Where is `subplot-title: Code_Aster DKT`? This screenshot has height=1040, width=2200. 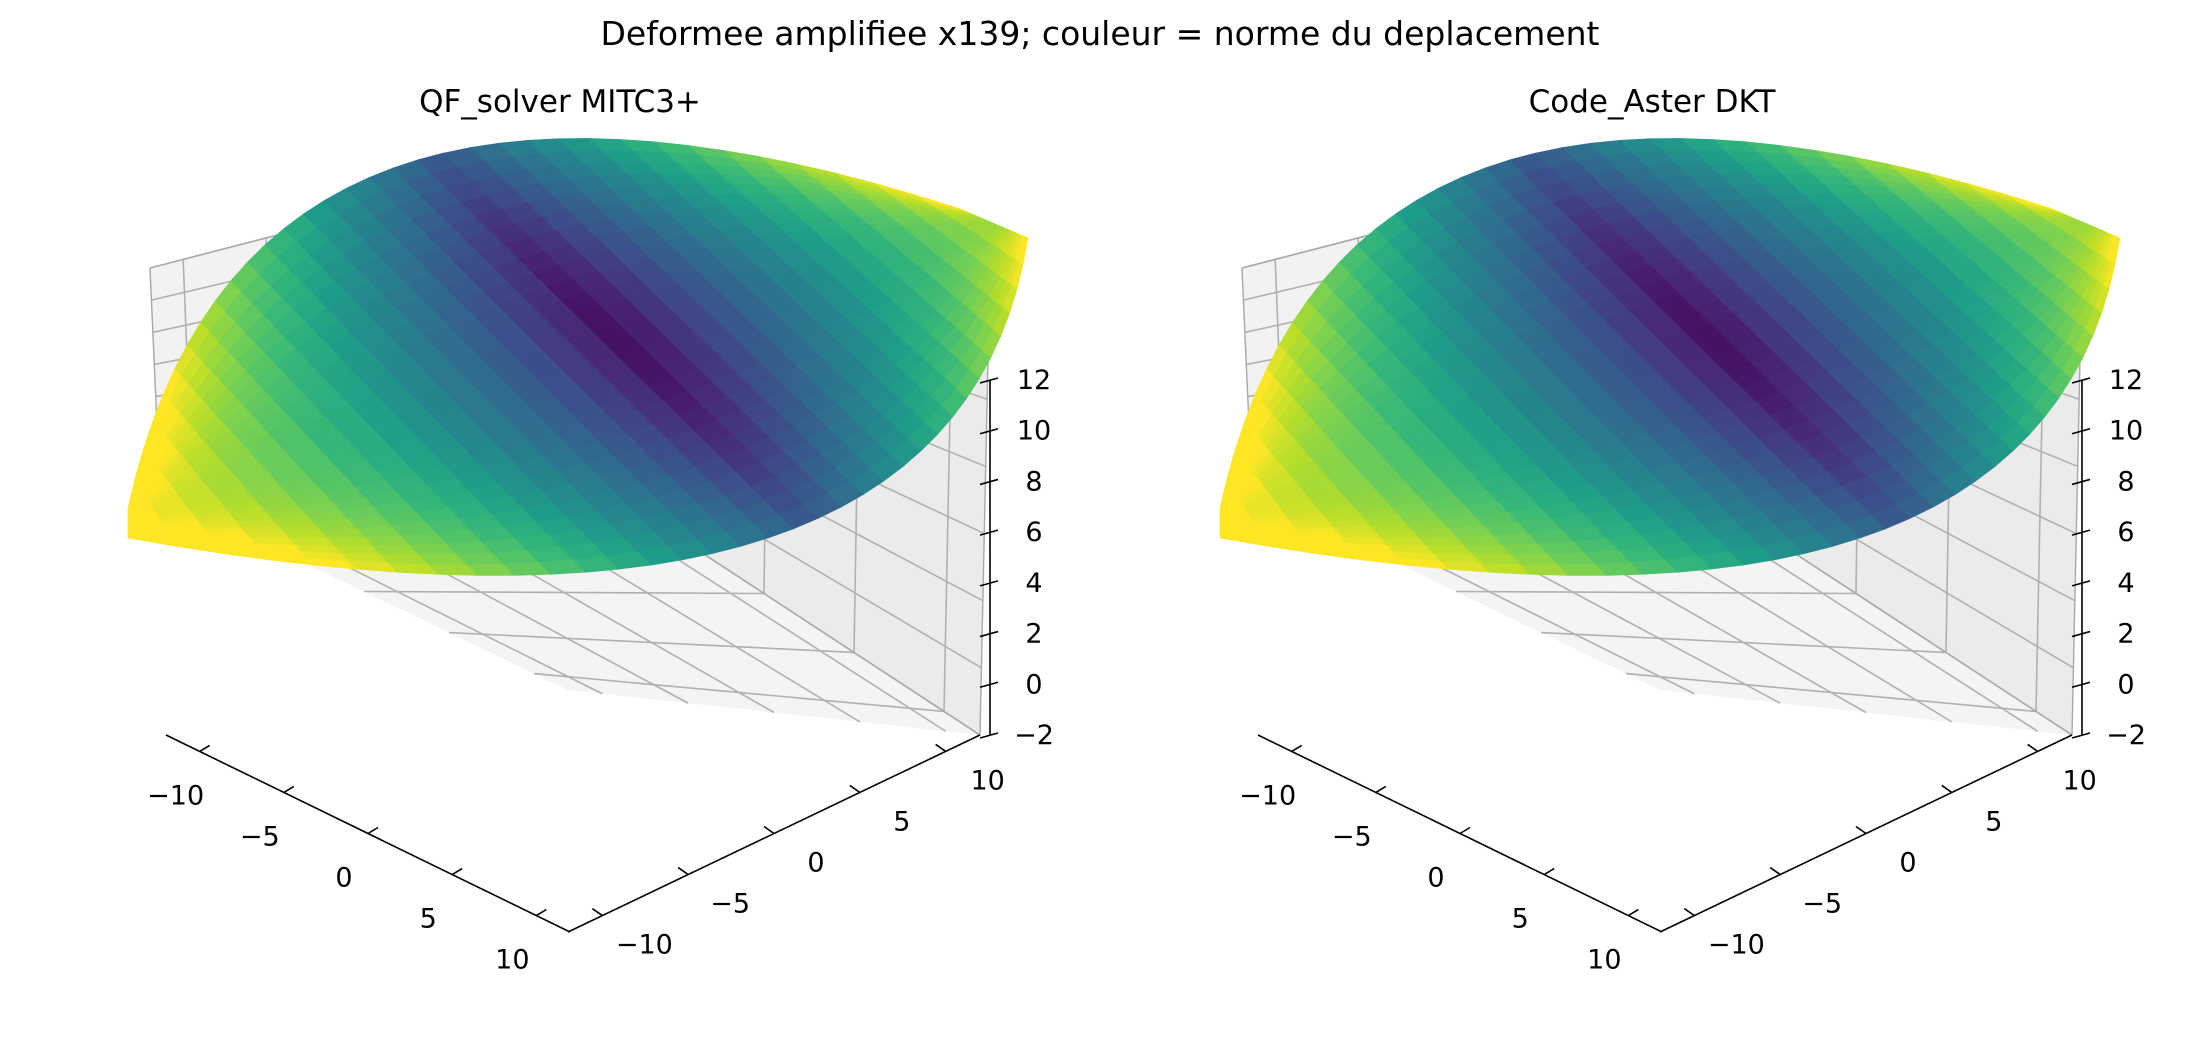
subplot-title: Code_Aster DKT is located at coordinates (1653, 102).